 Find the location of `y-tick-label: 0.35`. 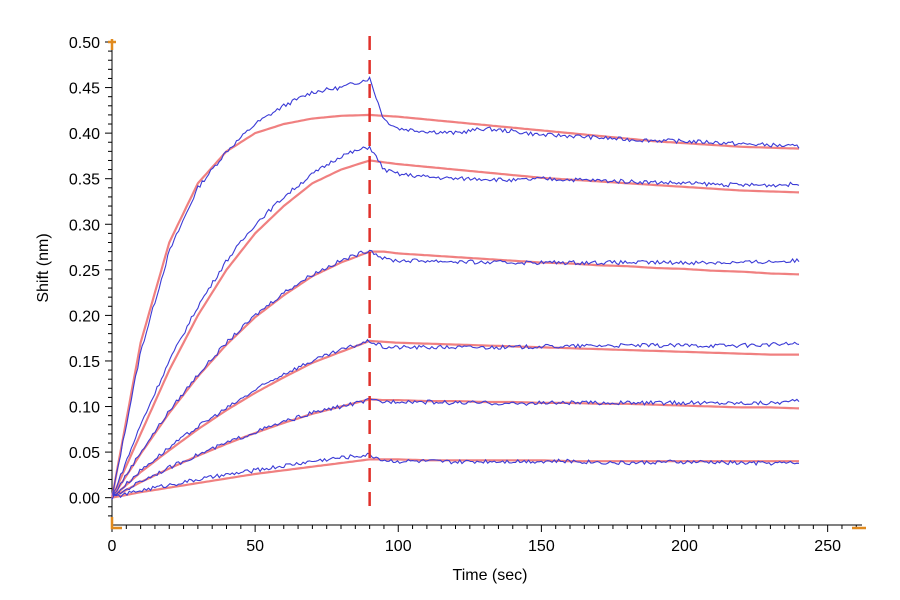

y-tick-label: 0.35 is located at coordinates (84, 180).